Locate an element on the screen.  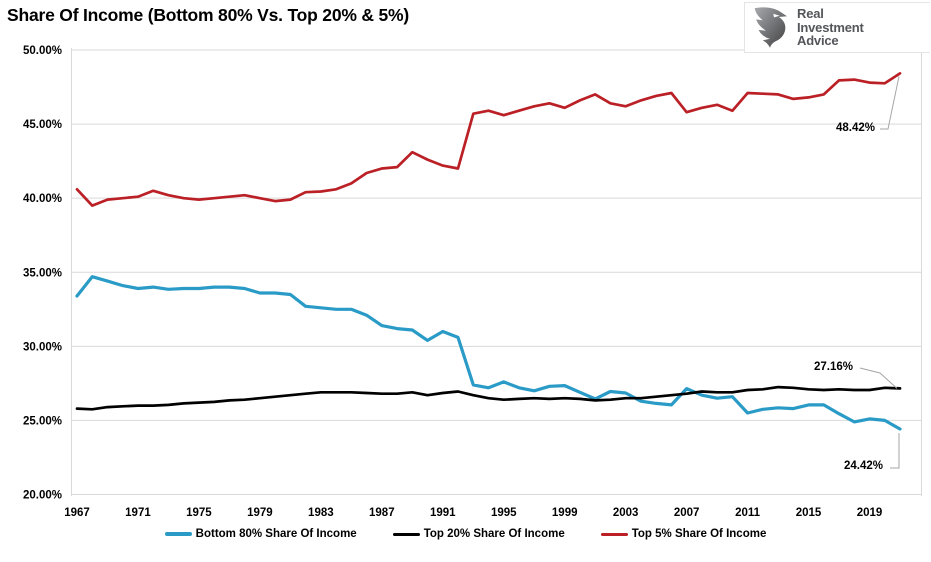
legend-line-swatch-bottom80 is located at coordinates (178, 534).